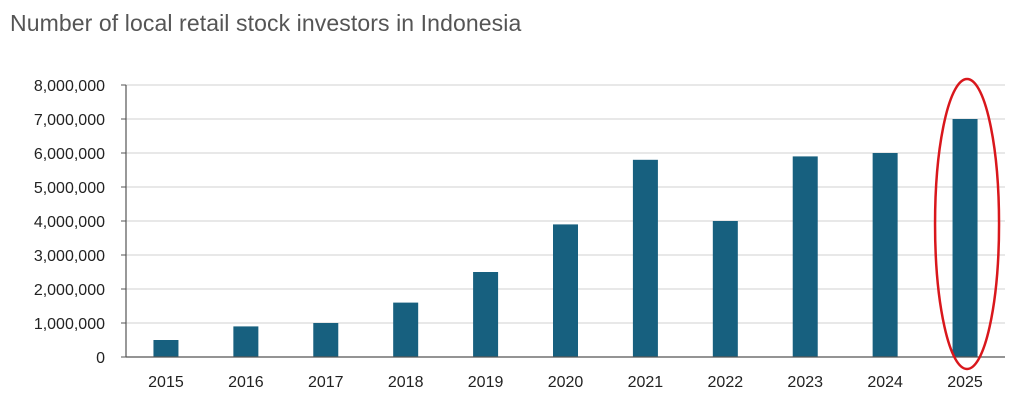  Describe the element at coordinates (965, 382) in the screenshot. I see `x-tick-label: 2025` at that location.